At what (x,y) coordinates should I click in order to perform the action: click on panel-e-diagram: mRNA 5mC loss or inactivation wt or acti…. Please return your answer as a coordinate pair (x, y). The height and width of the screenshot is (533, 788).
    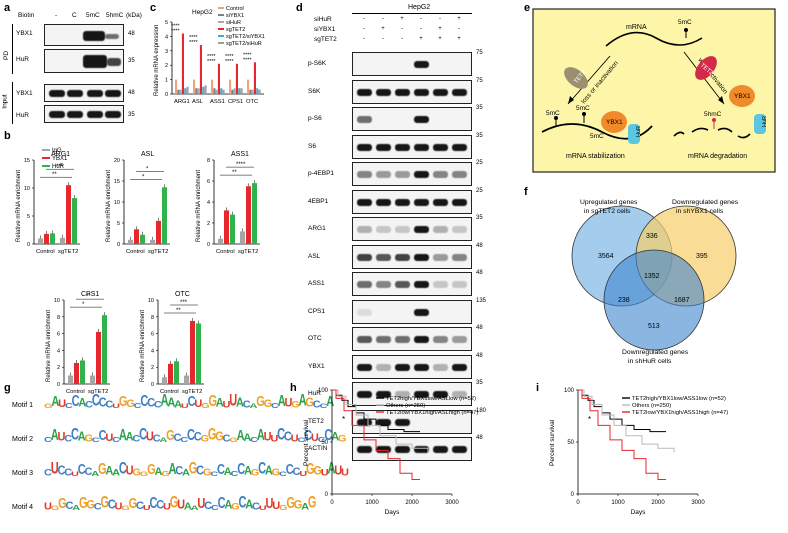
    Looking at the image, I should click on (654, 90).